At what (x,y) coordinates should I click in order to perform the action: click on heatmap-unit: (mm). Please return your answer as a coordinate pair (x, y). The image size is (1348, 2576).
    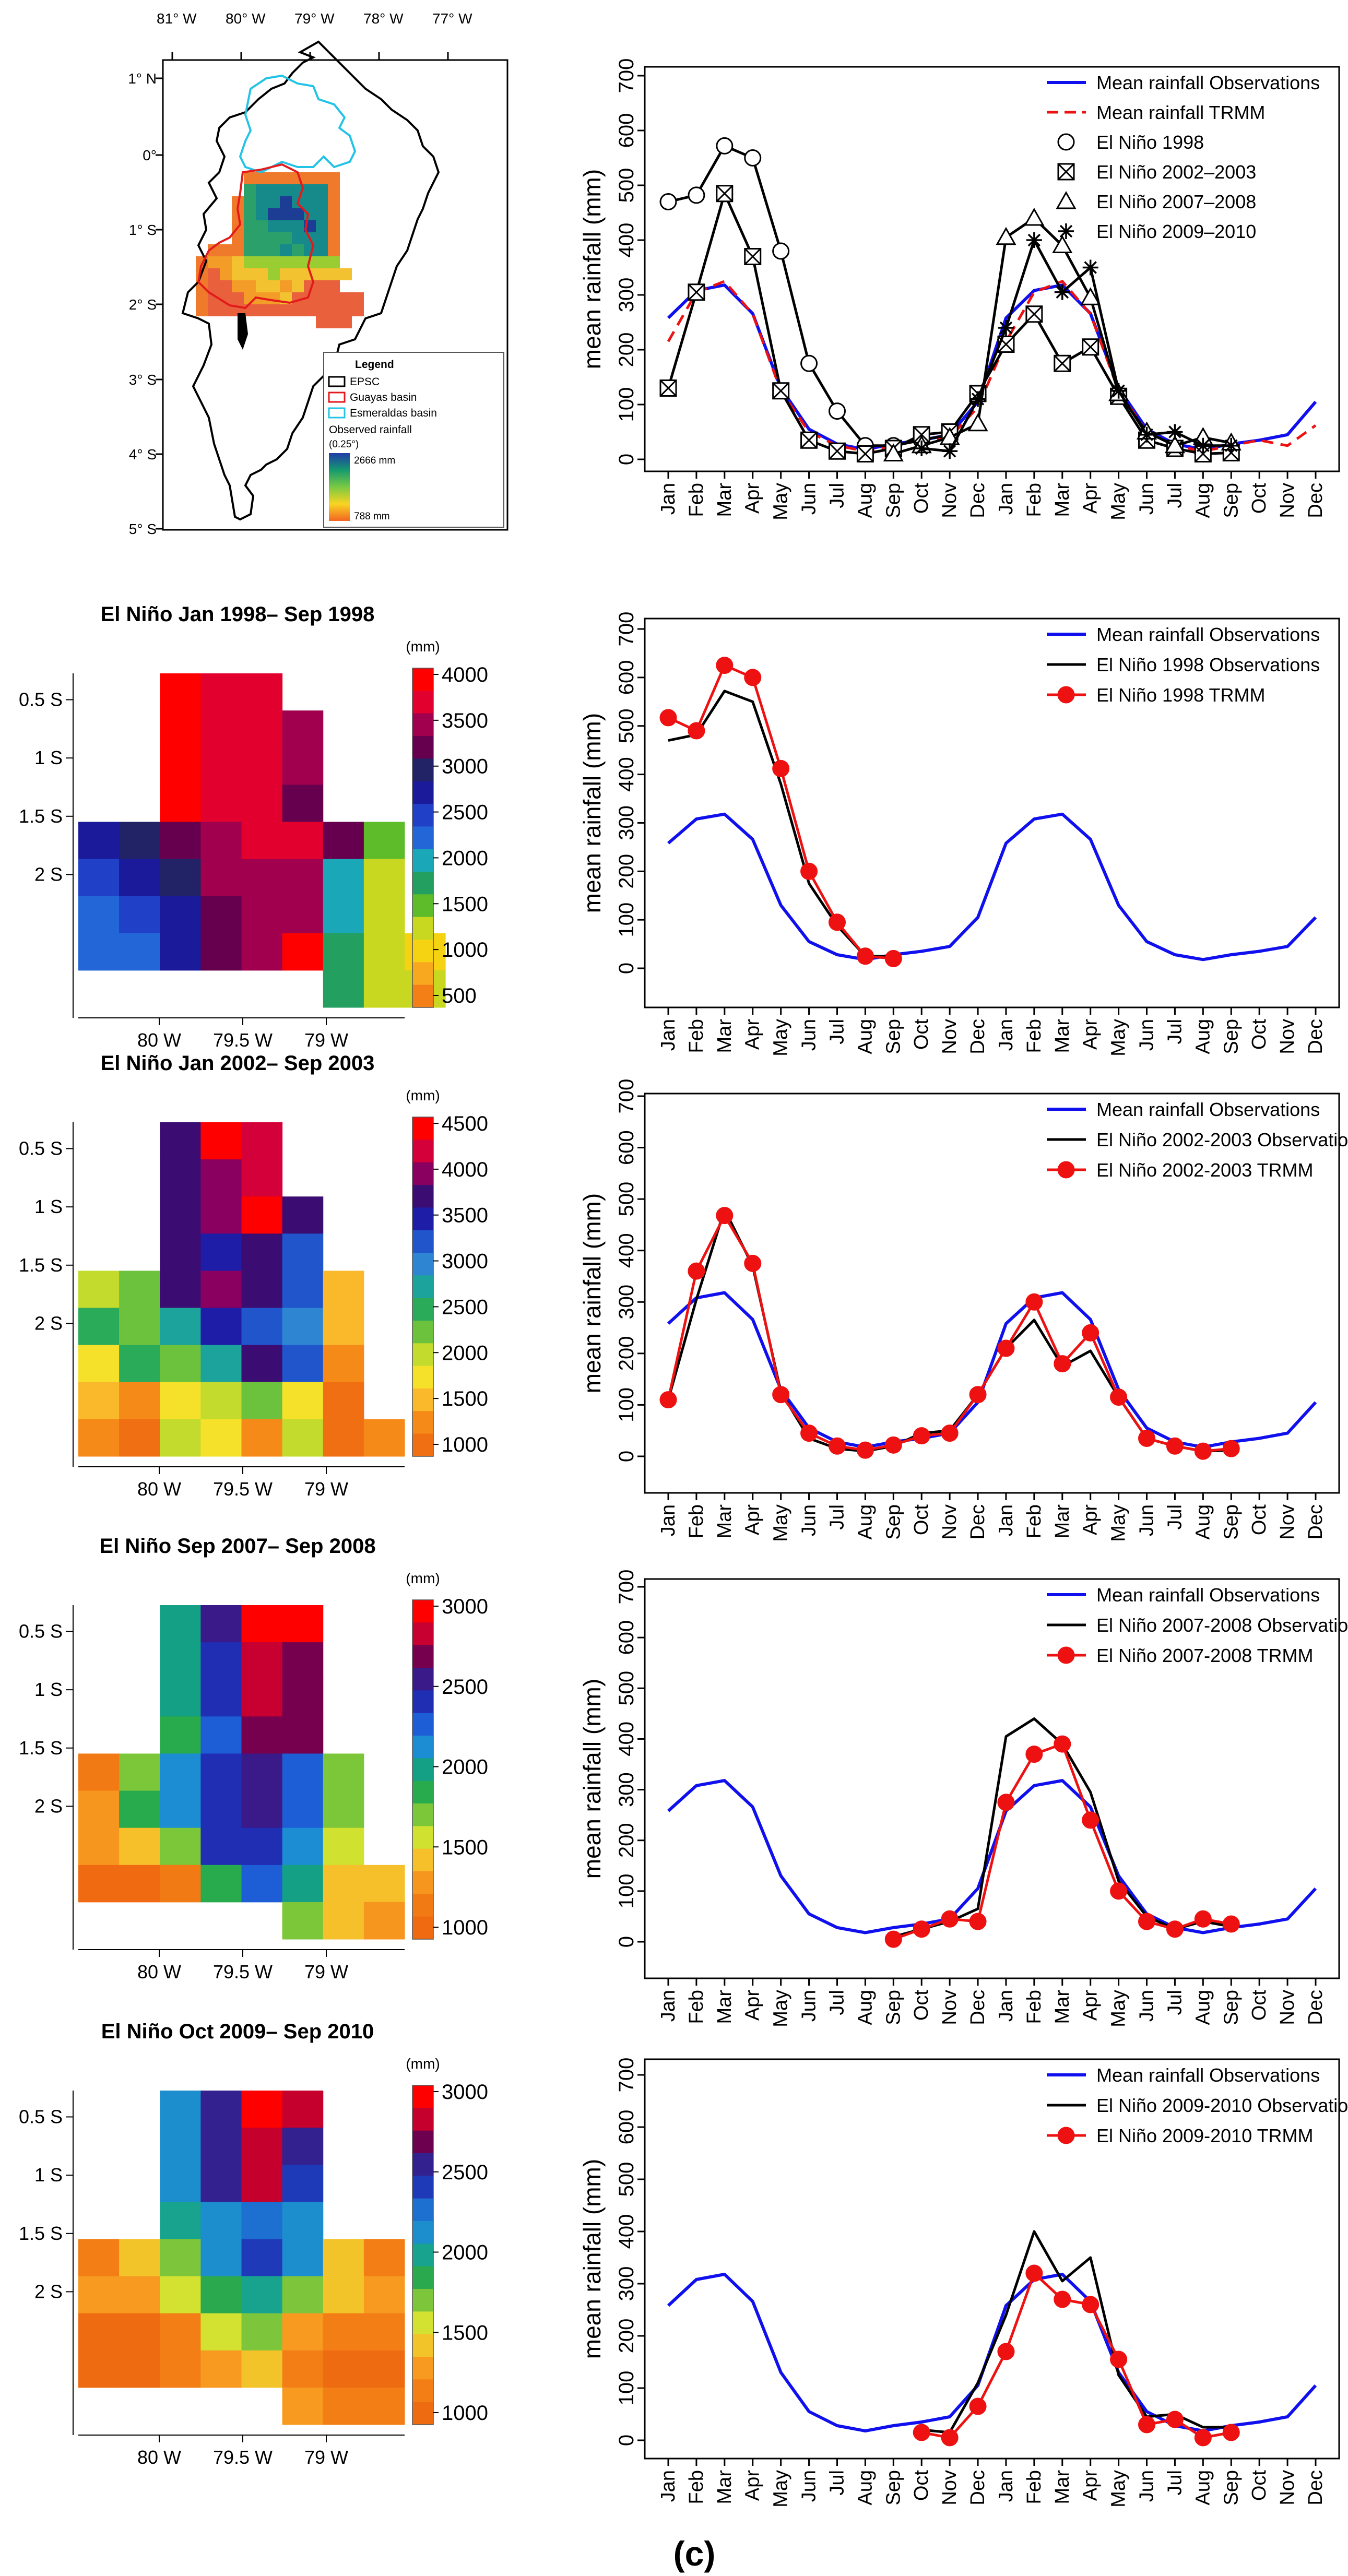
    Looking at the image, I should click on (423, 1095).